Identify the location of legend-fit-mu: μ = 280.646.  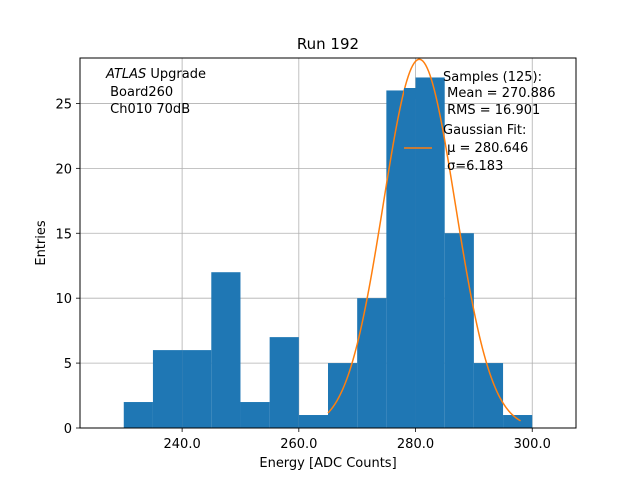
(485, 148).